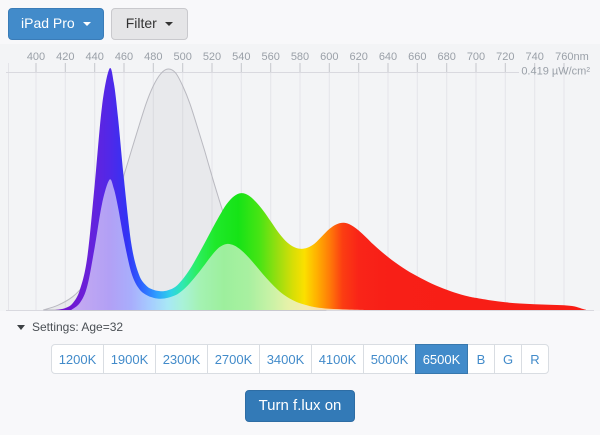 Image resolution: width=600 pixels, height=435 pixels. Describe the element at coordinates (337, 359) in the screenshot. I see `temp-button-4100k: 4100K` at that location.